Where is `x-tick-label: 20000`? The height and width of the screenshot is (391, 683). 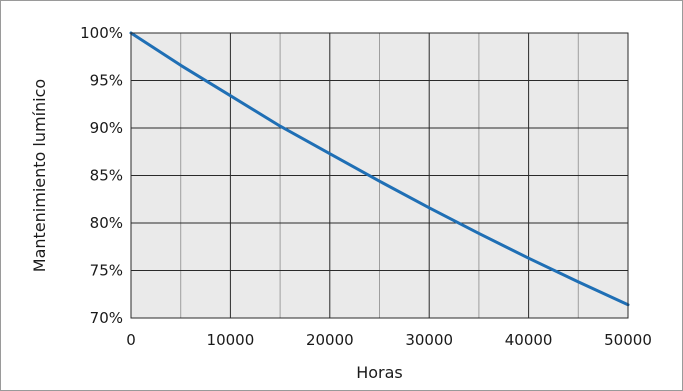 x-tick-label: 20000 is located at coordinates (330, 340).